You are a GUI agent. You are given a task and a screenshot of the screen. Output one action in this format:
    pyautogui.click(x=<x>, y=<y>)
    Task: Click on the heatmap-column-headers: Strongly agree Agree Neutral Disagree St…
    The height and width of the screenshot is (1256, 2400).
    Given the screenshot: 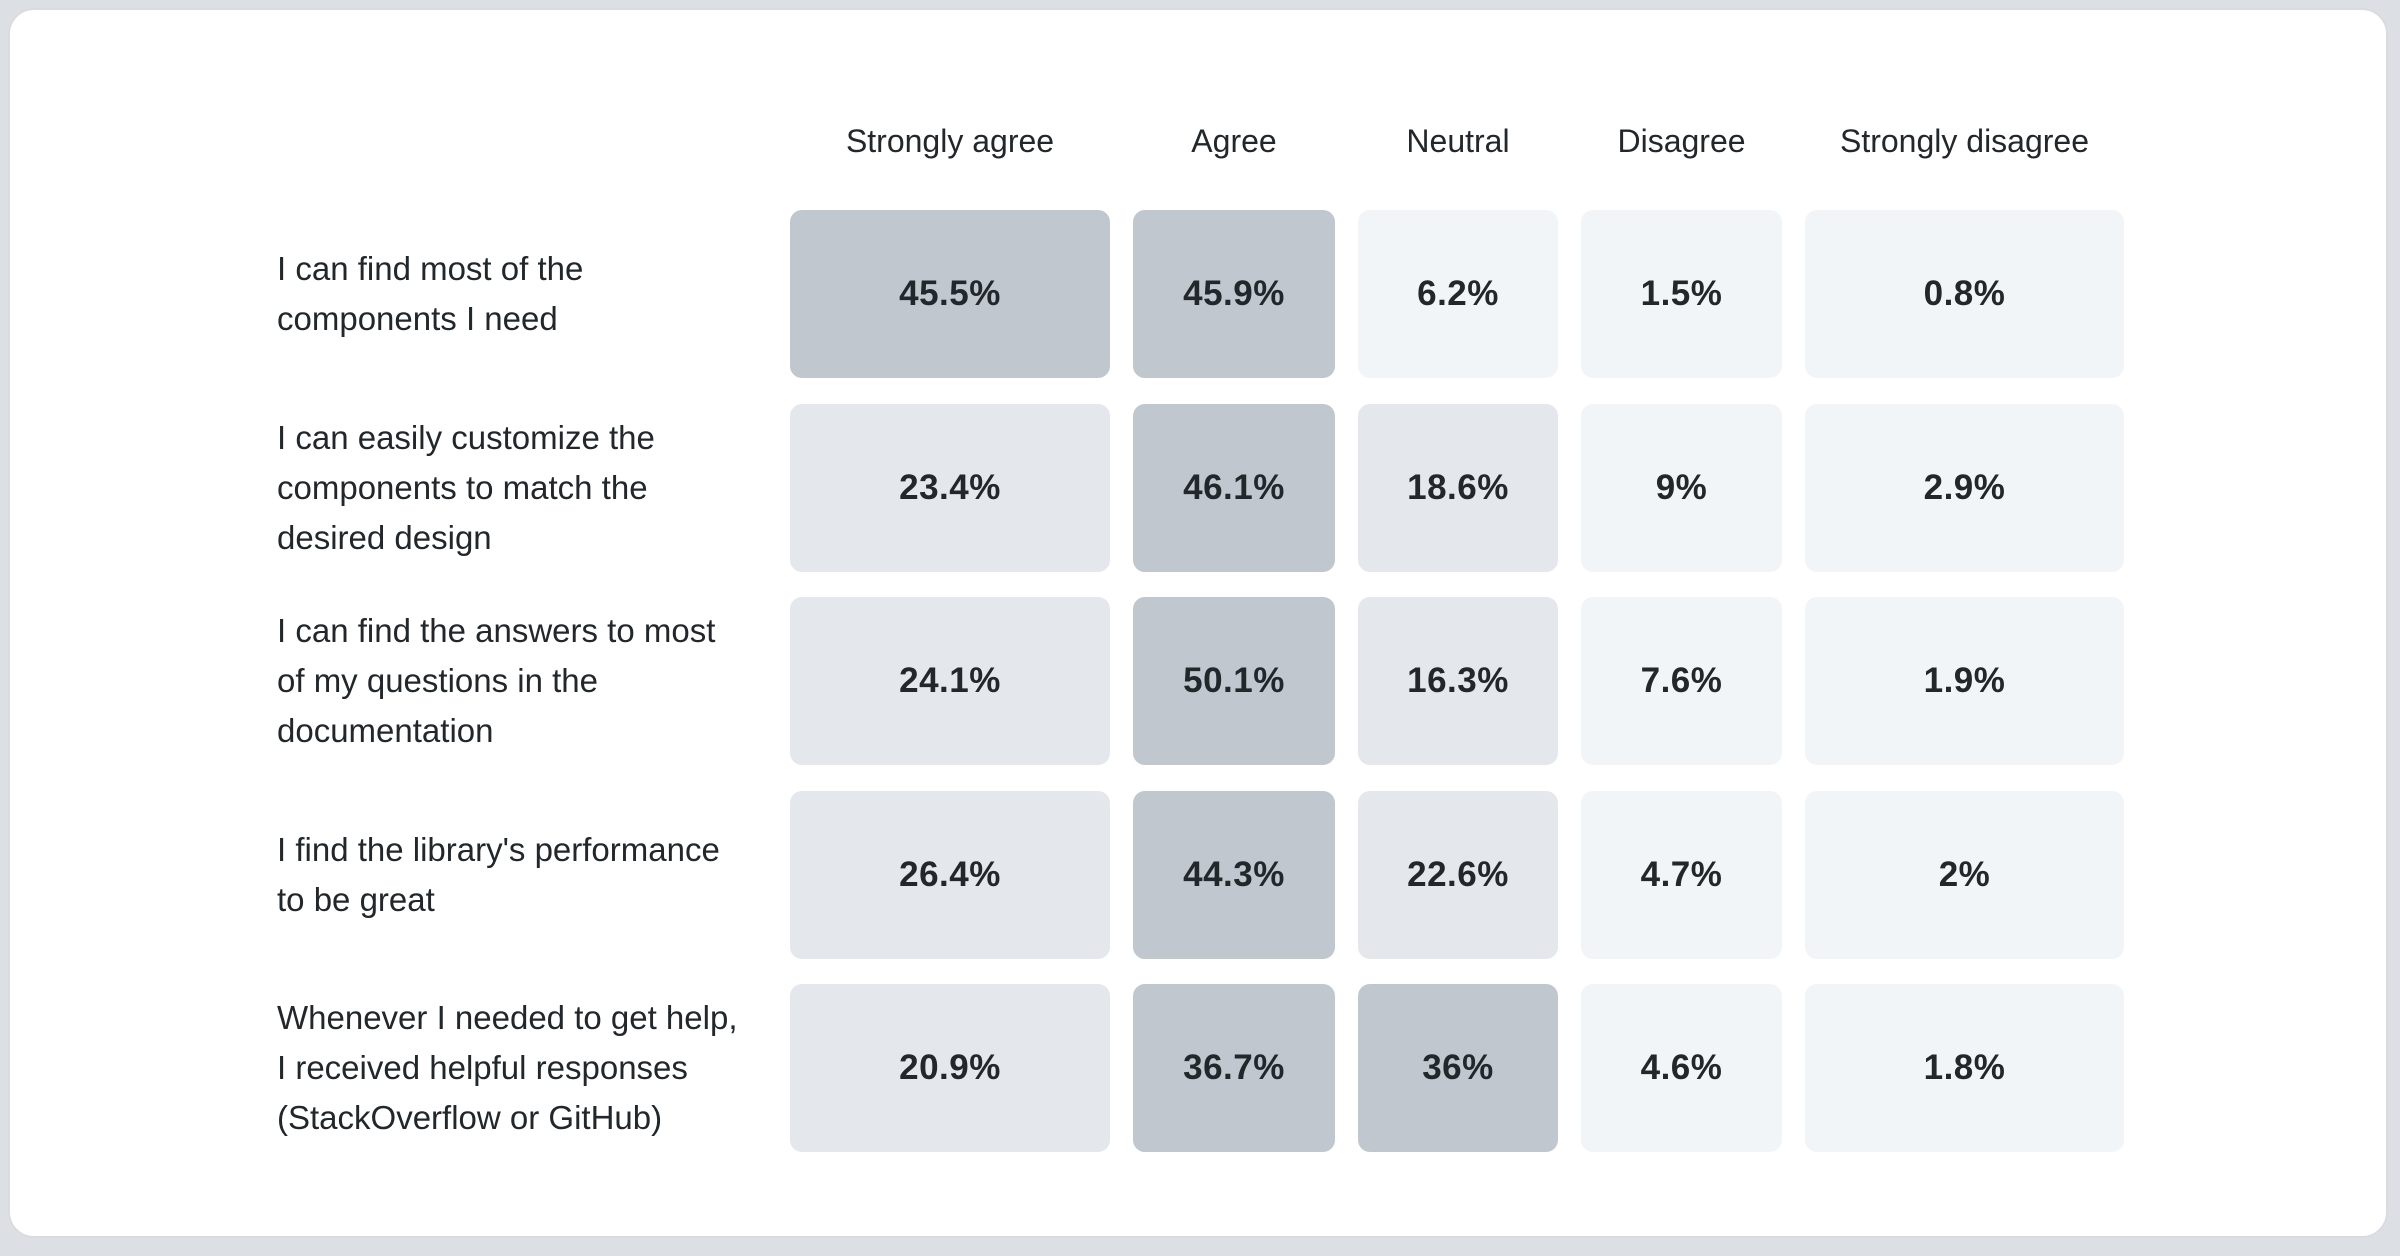 What is the action you would take?
    pyautogui.click(x=1457, y=141)
    